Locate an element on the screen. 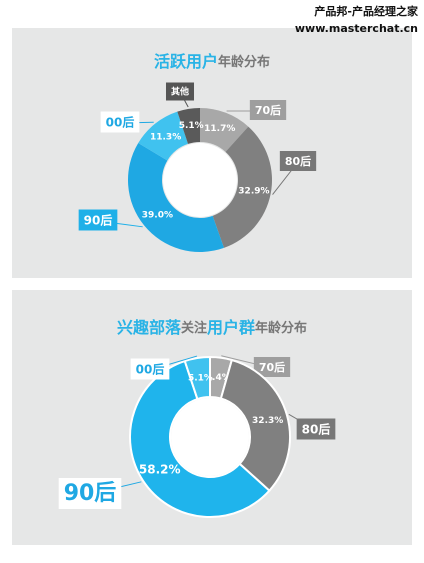  watermark: 产品邦-产品经理之家 is located at coordinates (366, 11).